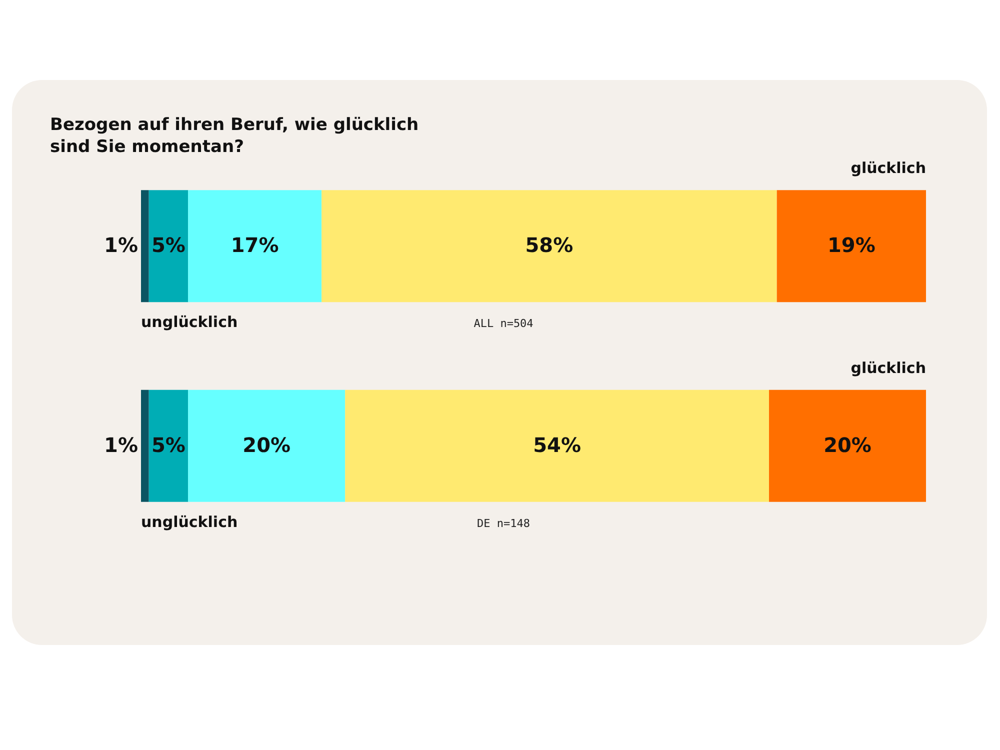 This screenshot has height=750, width=1000. Describe the element at coordinates (254, 245) in the screenshot. I see `data-label: 17%` at that location.